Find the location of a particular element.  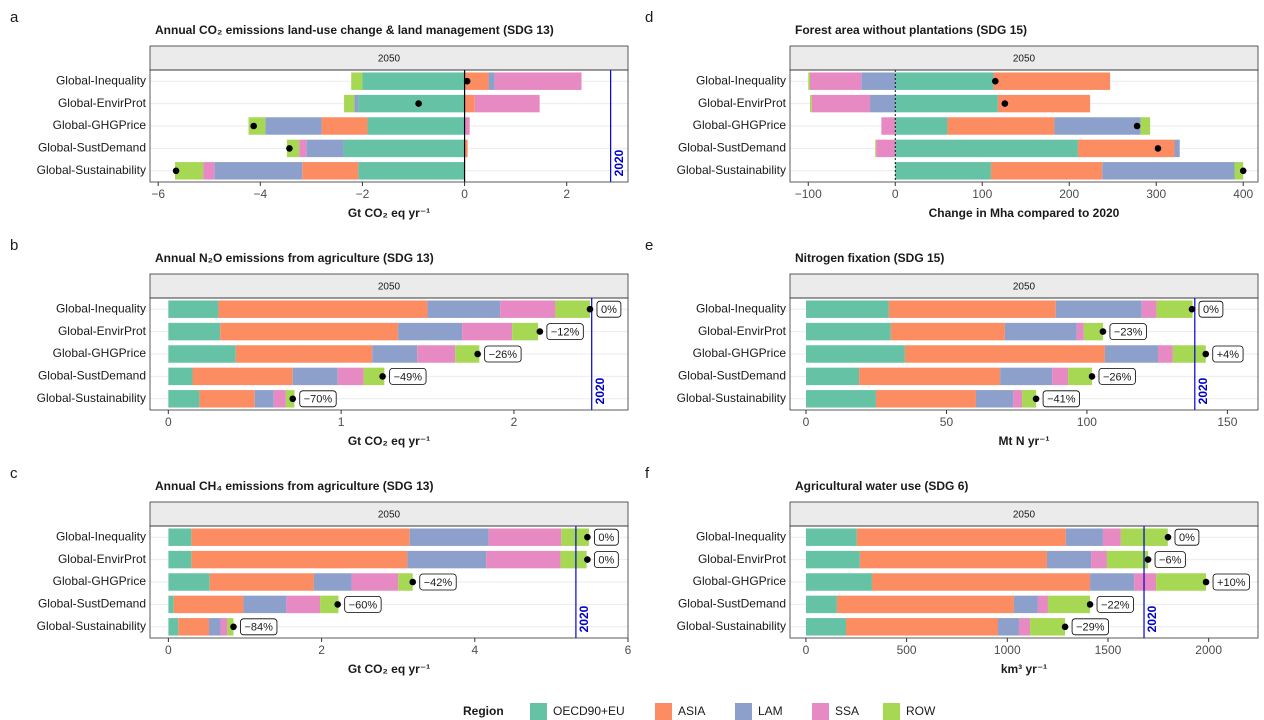

facet-strip is located at coordinates (389, 514).